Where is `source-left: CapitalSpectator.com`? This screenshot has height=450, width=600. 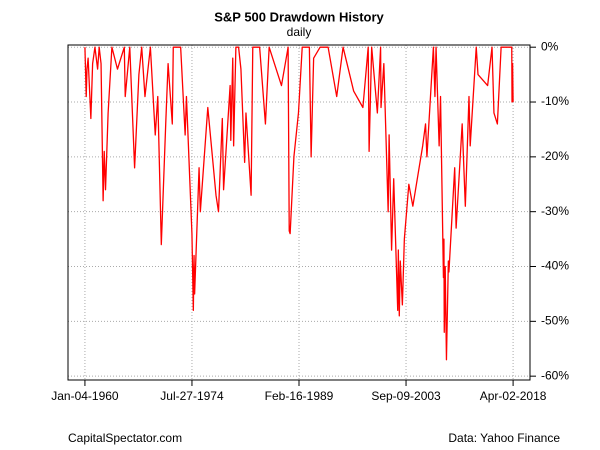
source-left: CapitalSpectator.com is located at coordinates (125, 438).